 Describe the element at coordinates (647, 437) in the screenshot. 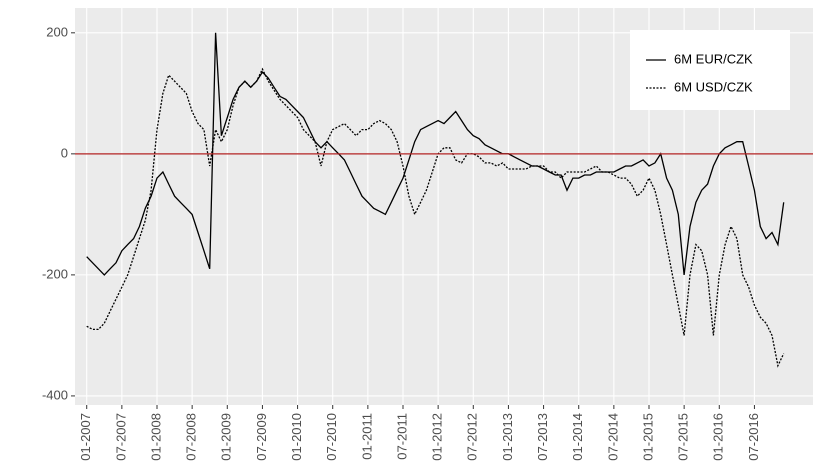

I see `x-tick-label: 01-2015` at that location.